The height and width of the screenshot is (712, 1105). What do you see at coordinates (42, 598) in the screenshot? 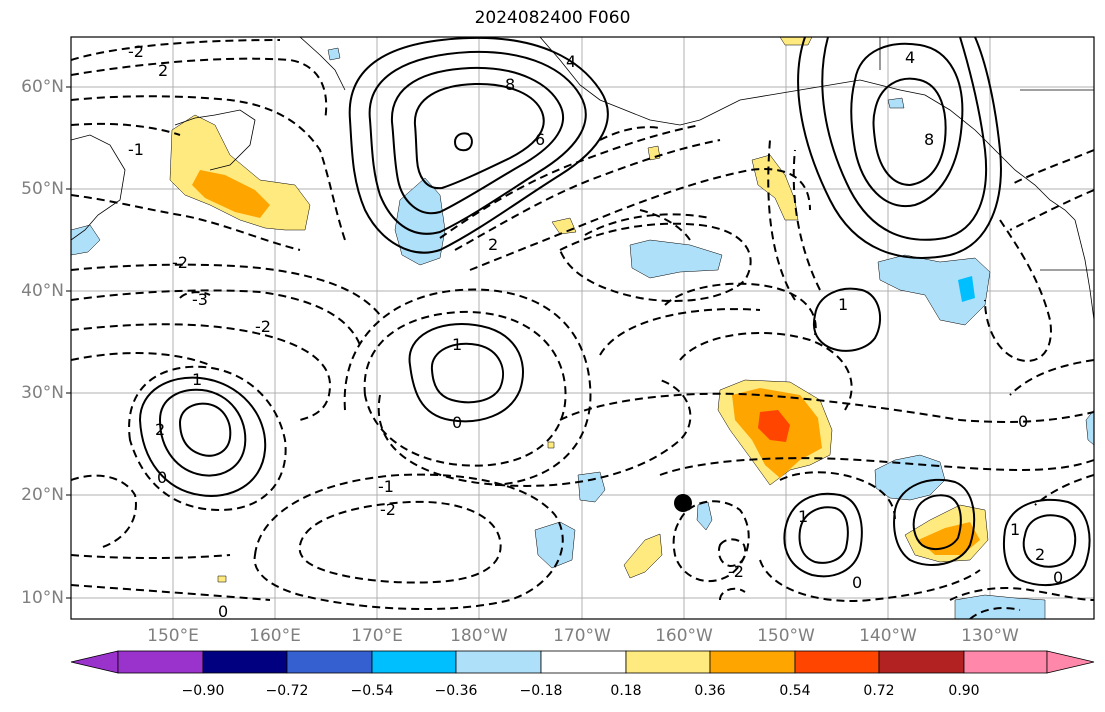
I see `lat-label: 10°N` at bounding box center [42, 598].